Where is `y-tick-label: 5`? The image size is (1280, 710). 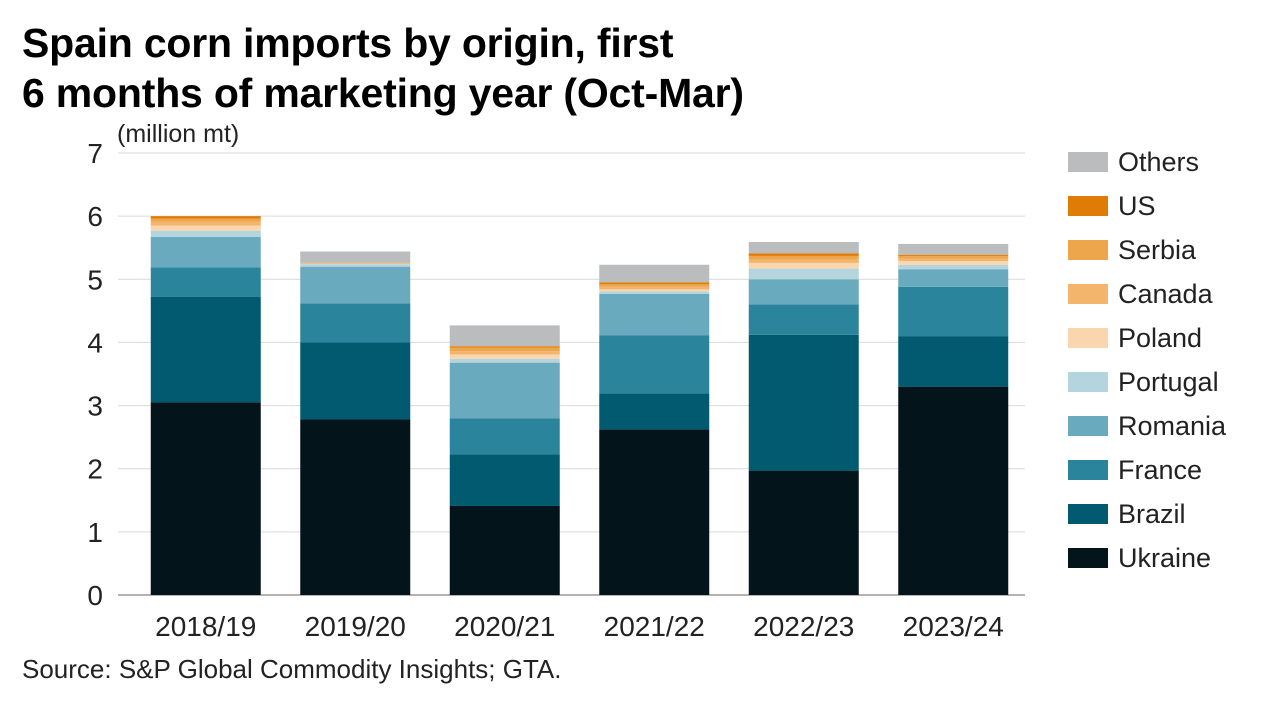
y-tick-label: 5 is located at coordinates (95, 279).